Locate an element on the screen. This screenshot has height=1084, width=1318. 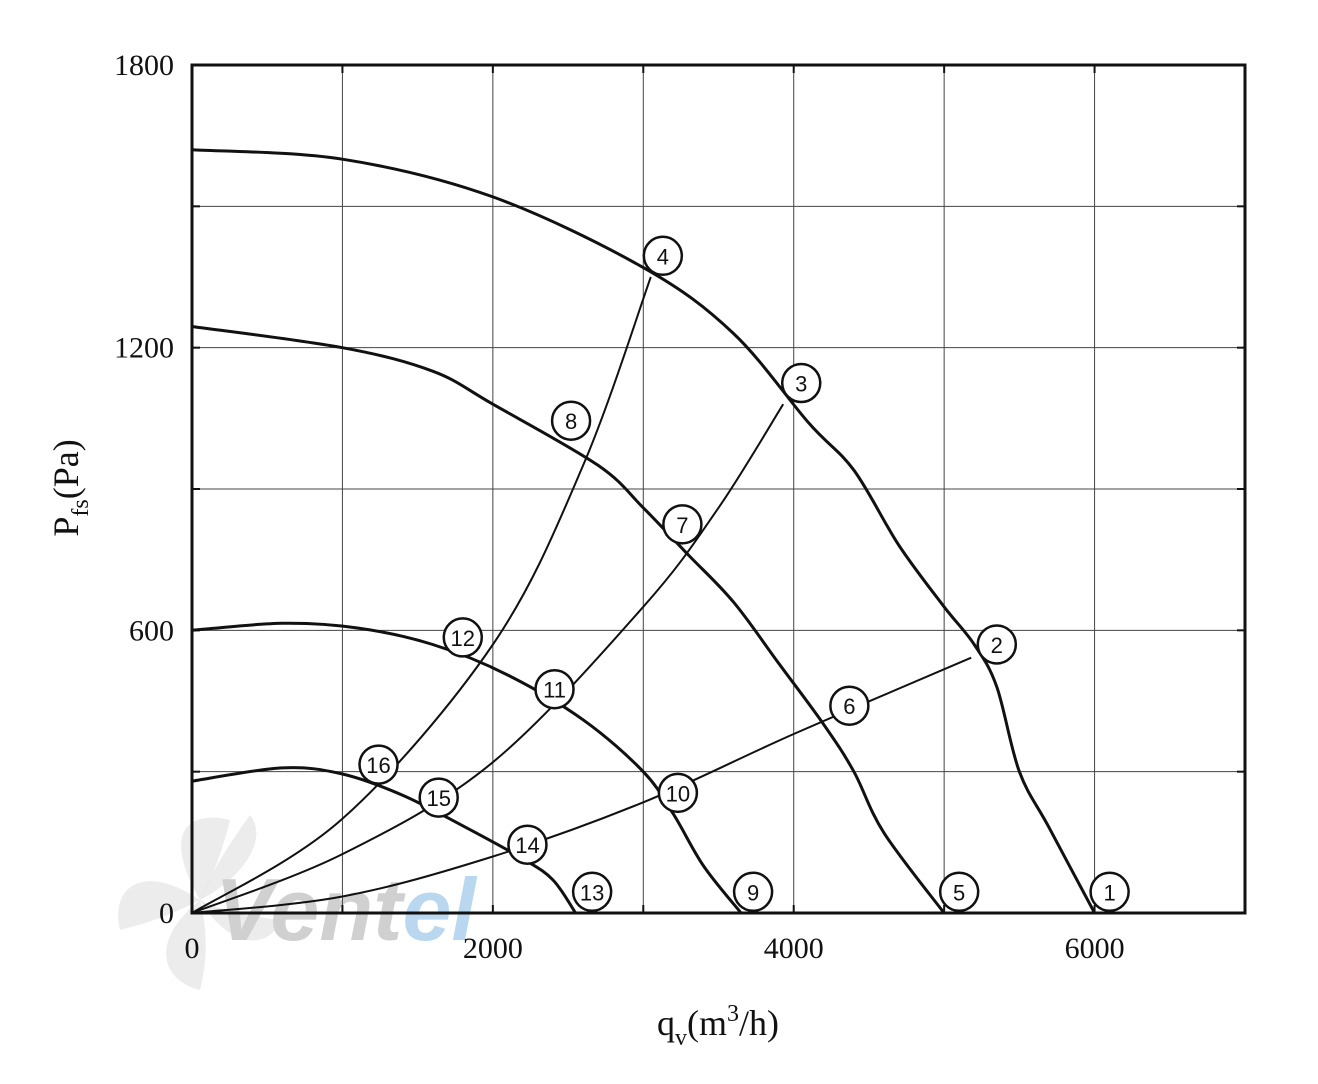
curve-marker-12: 12 is located at coordinates (463, 637).